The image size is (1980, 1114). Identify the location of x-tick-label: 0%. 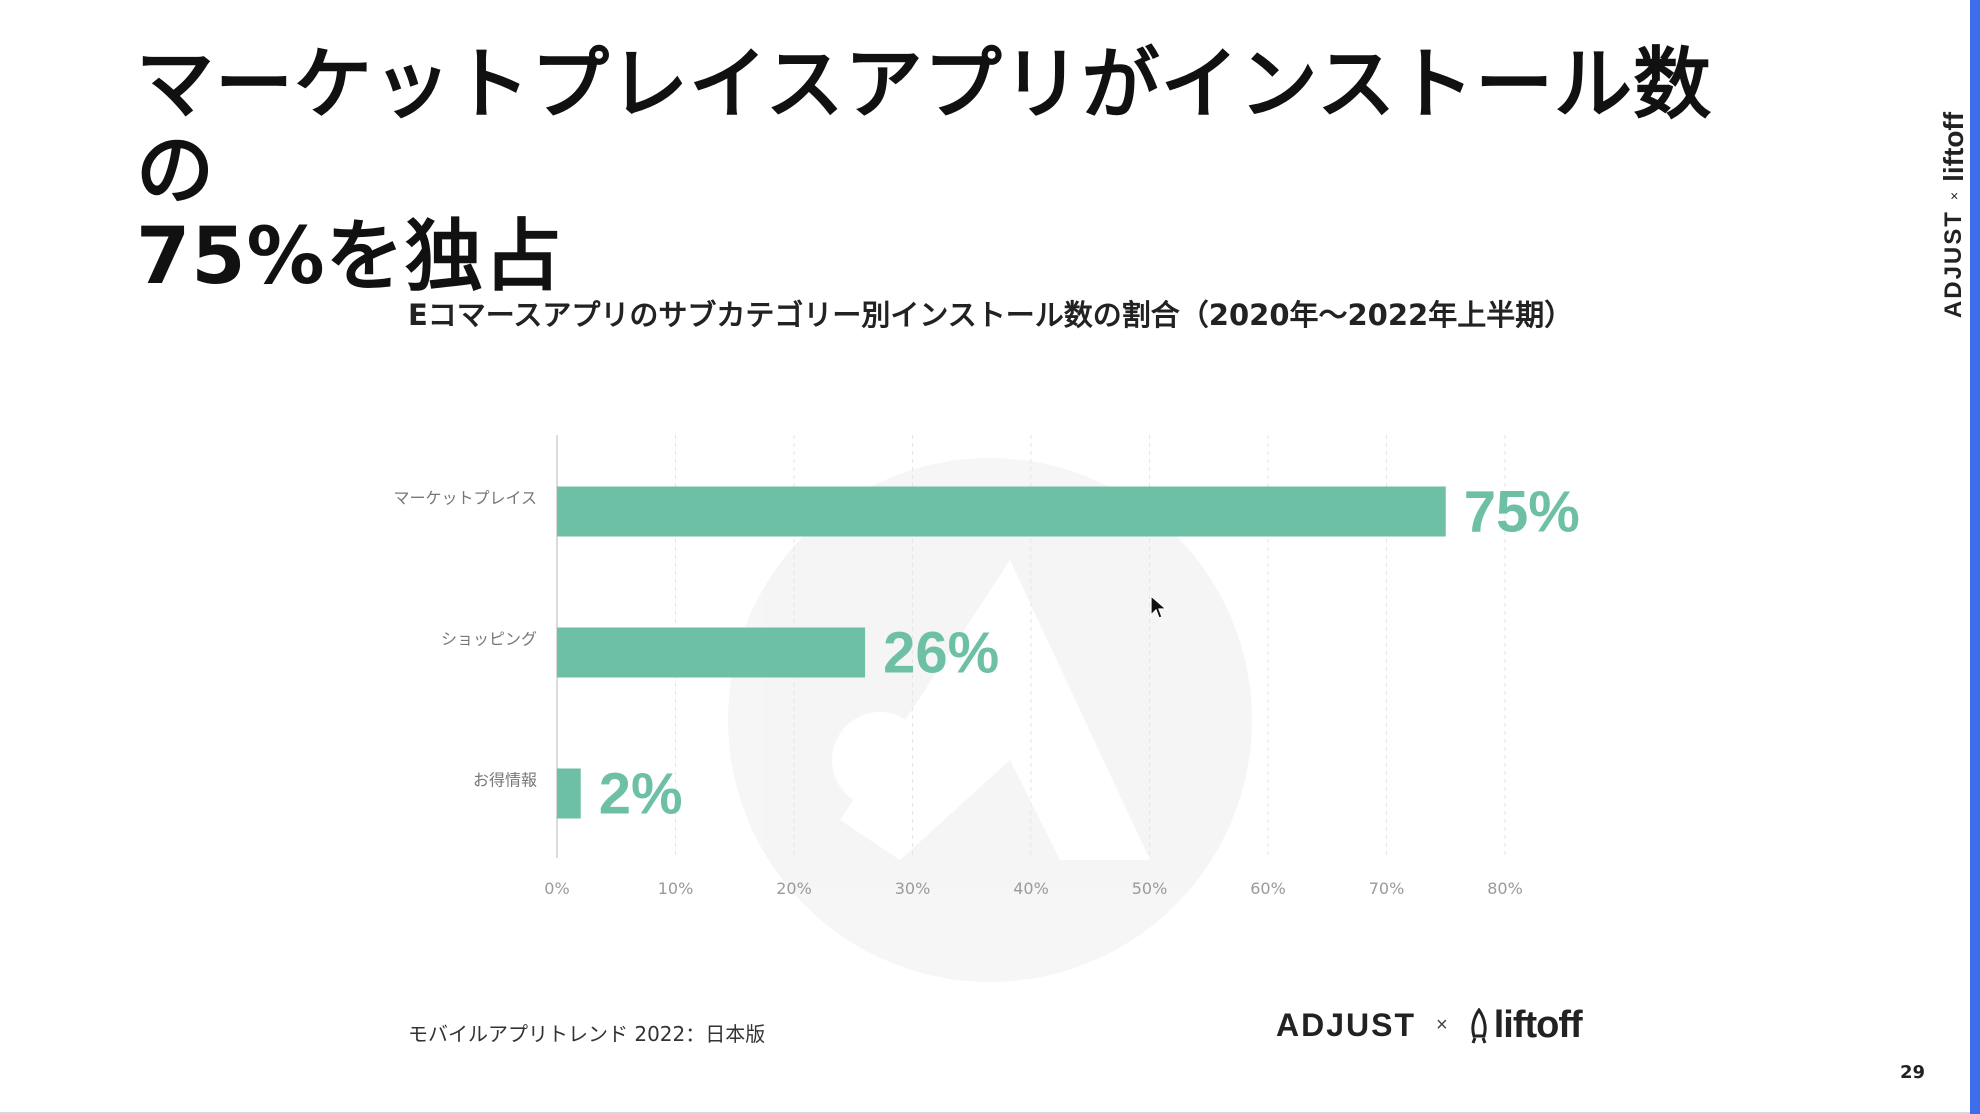
(556, 888).